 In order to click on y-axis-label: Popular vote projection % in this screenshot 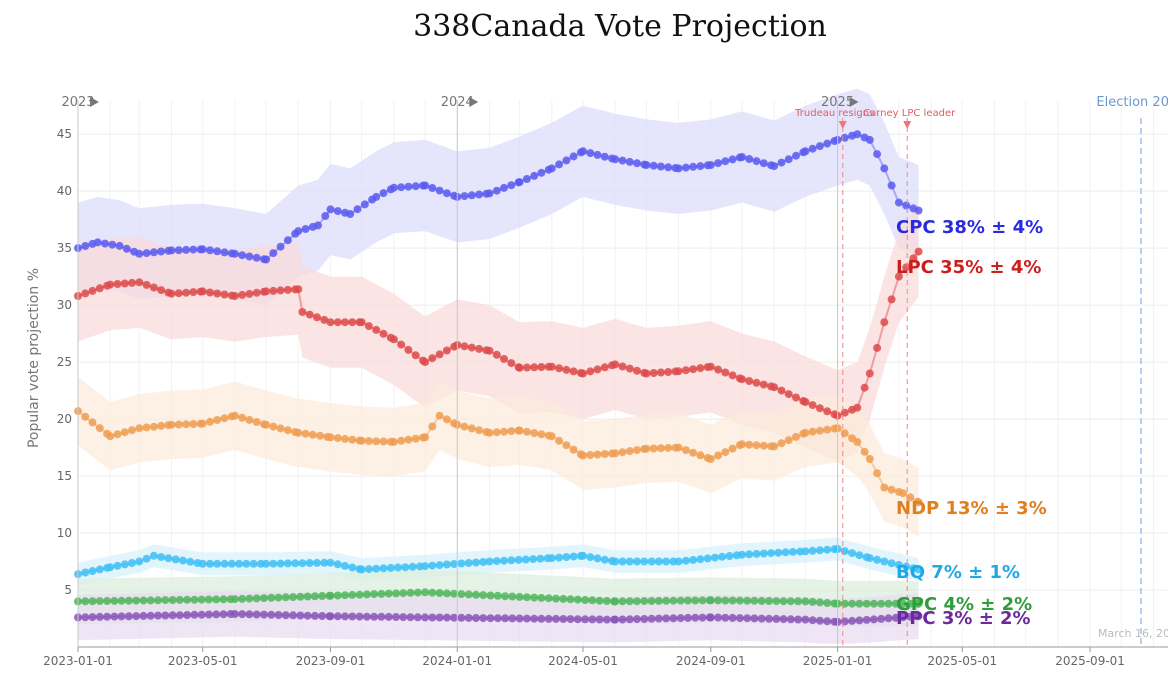, I will do `click(34, 358)`.